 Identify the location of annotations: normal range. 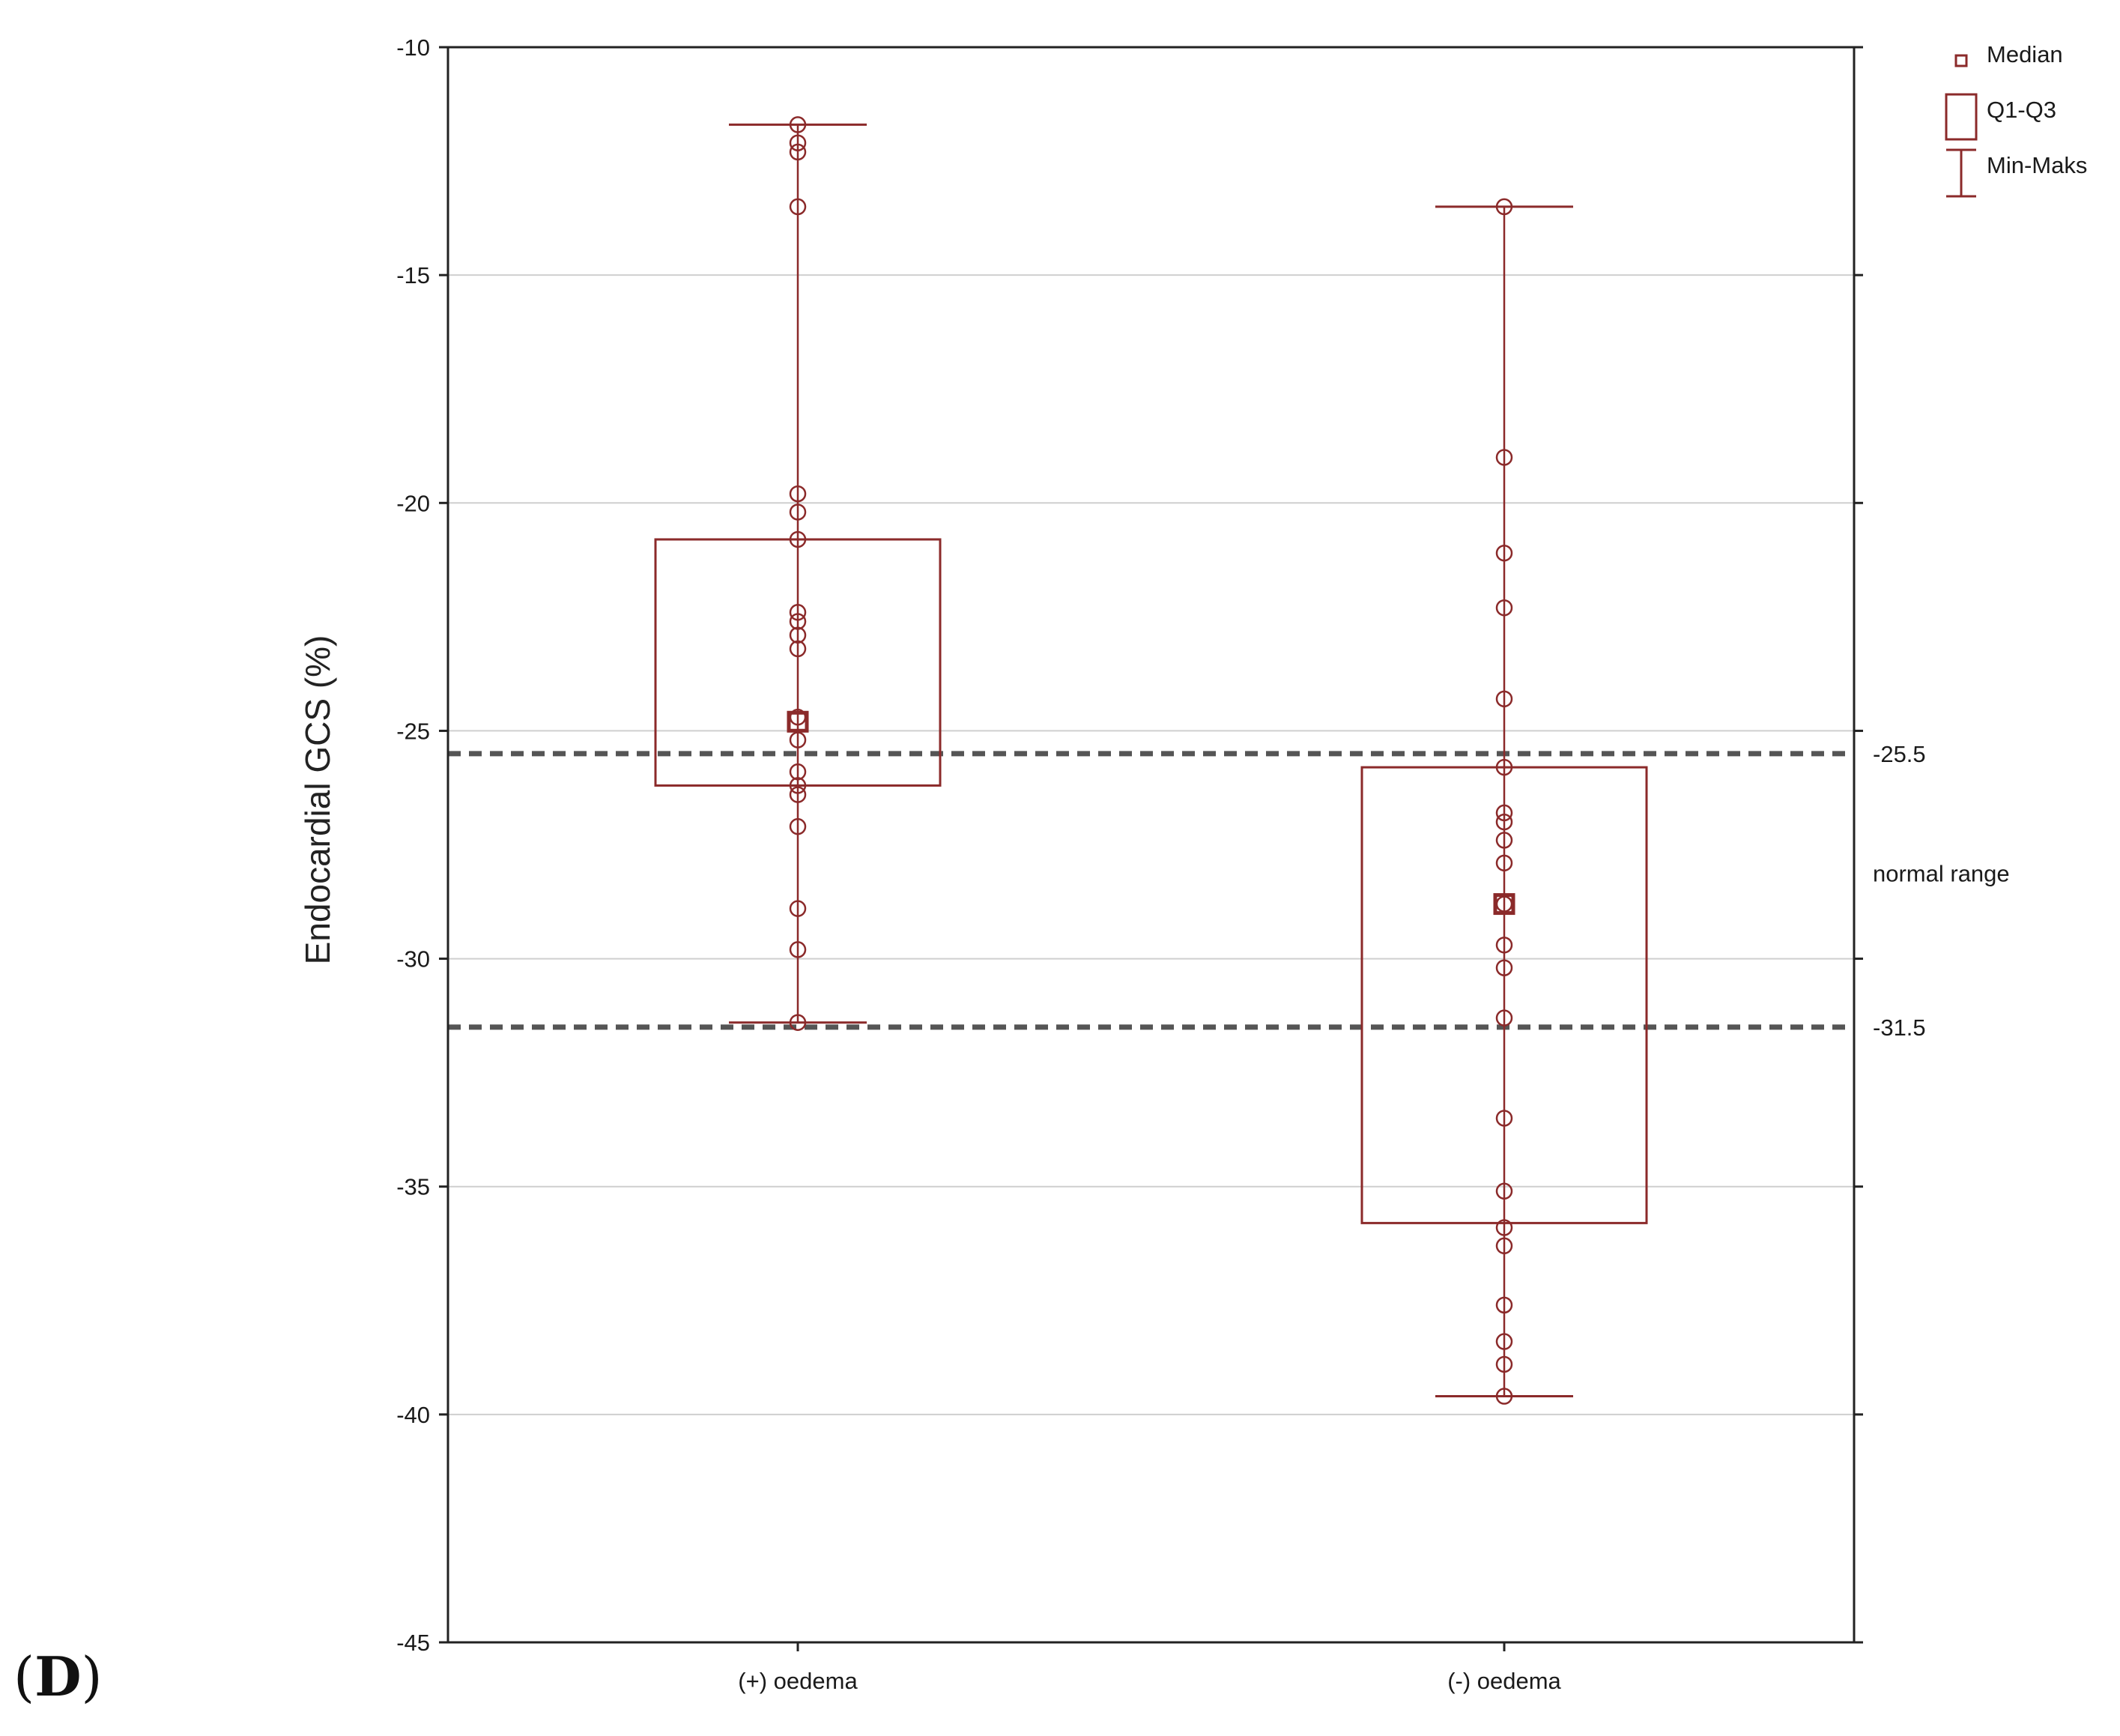
(1941, 873).